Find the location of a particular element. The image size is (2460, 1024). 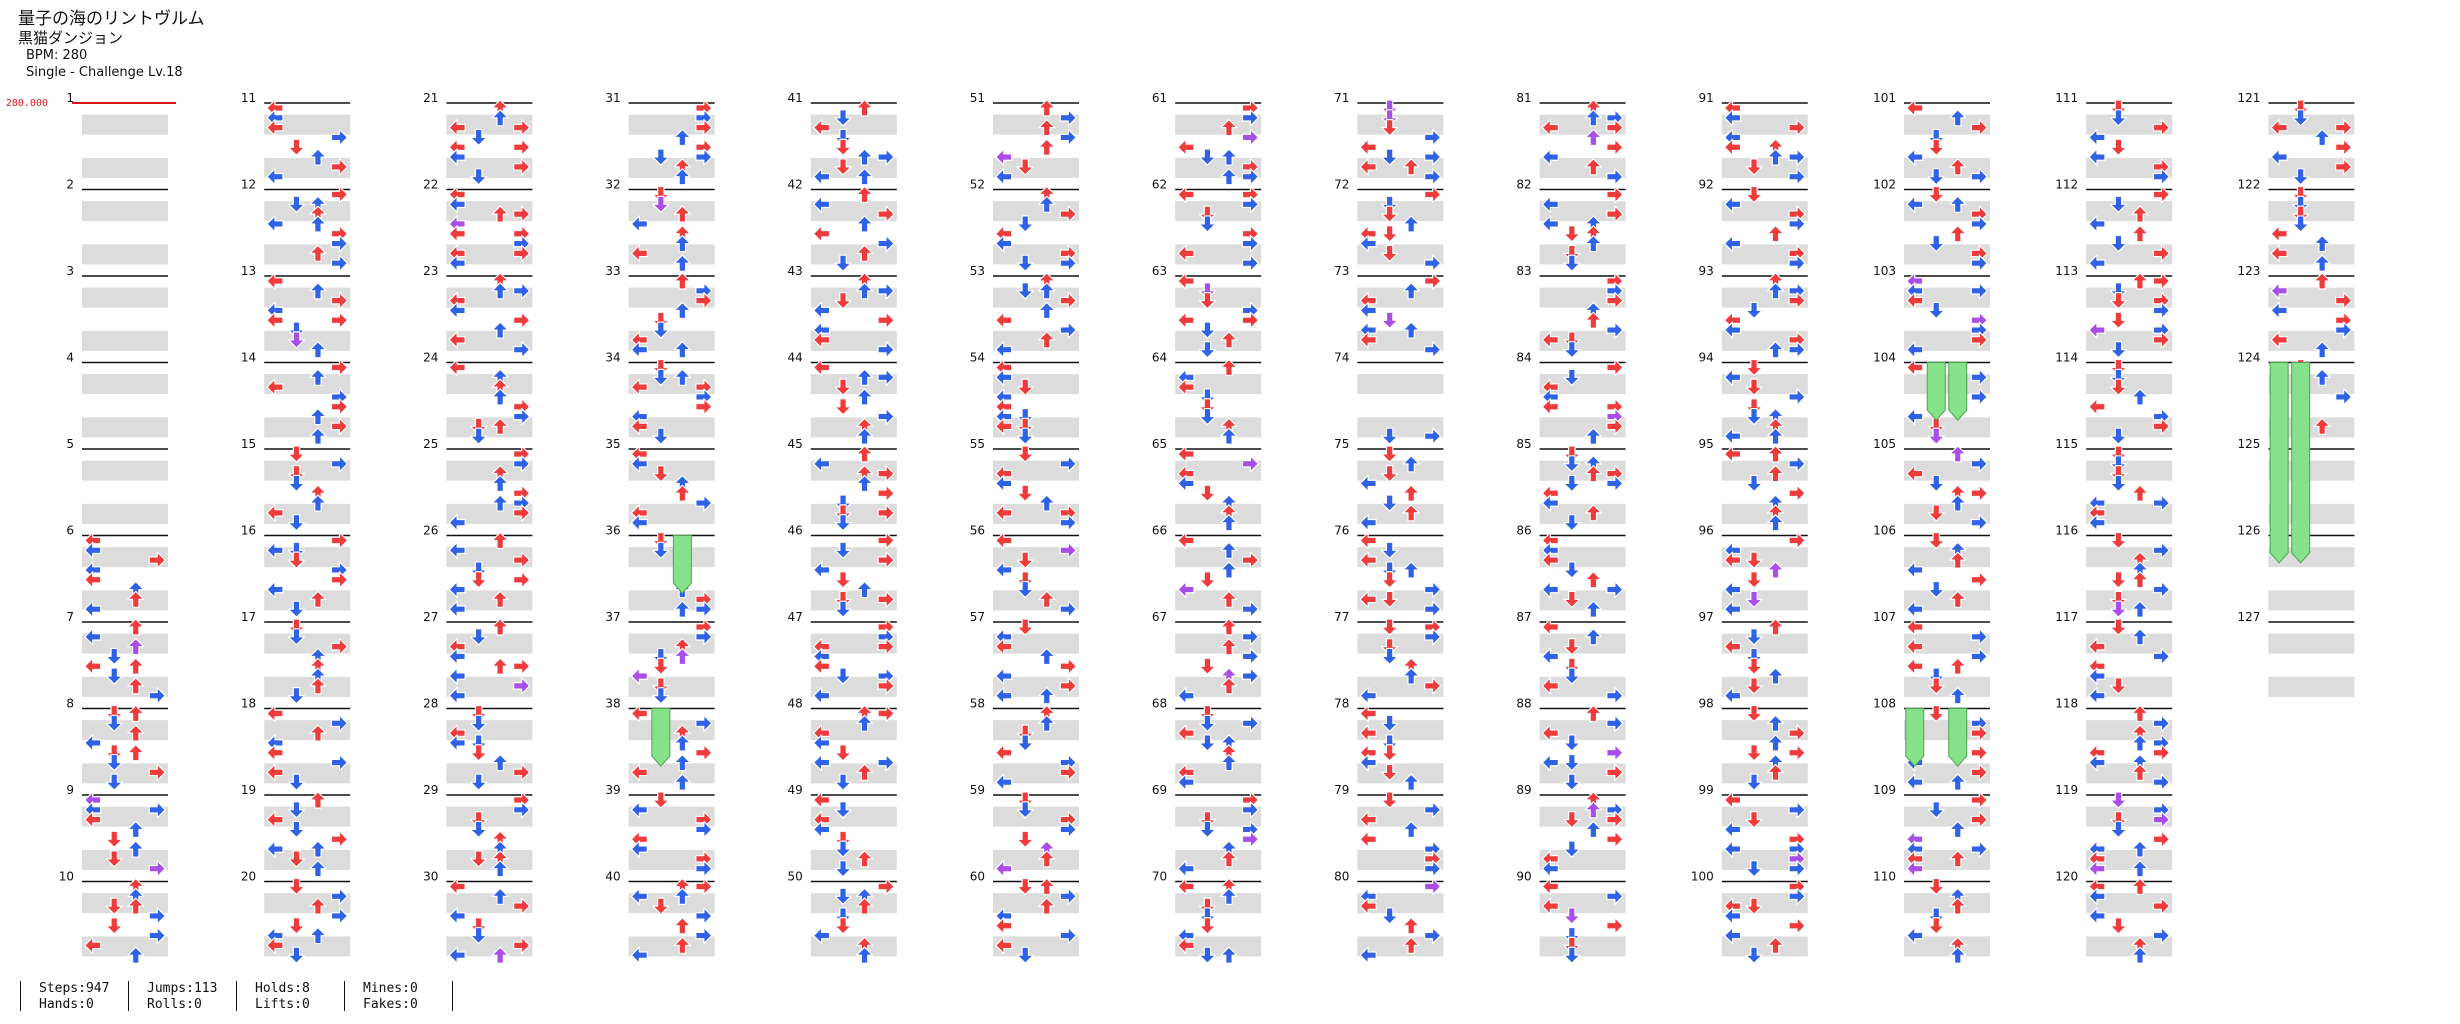

measure-33: 33 is located at coordinates (660, 311).